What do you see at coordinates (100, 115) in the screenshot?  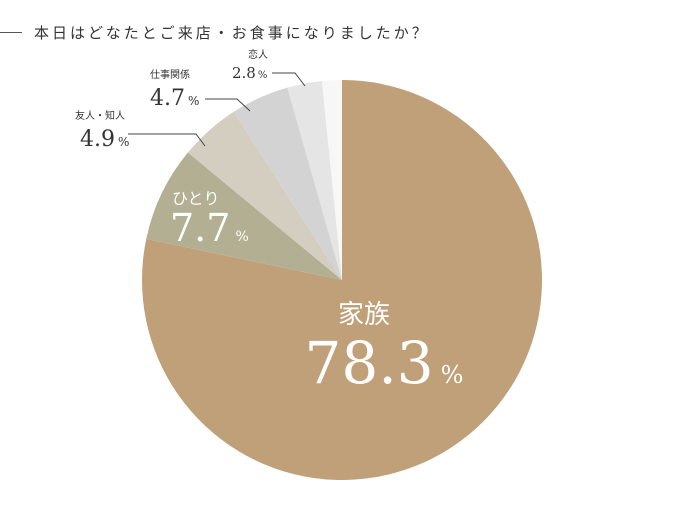 I see `label-friends-name: 友人・知人` at bounding box center [100, 115].